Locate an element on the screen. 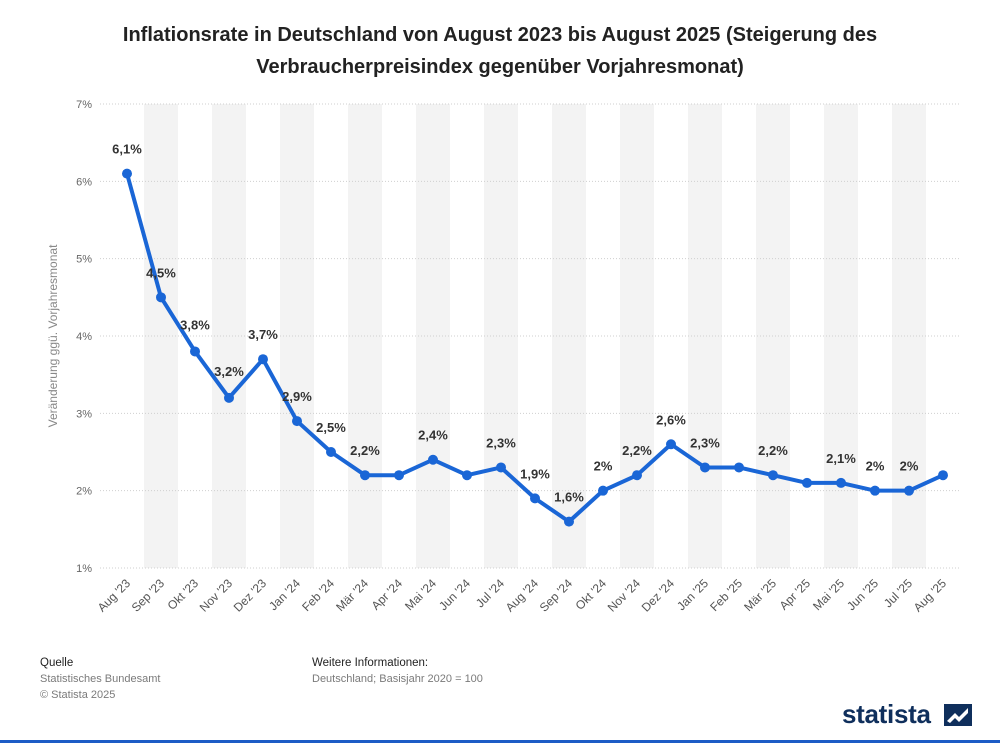 The image size is (1000, 743). x-tick-label: Okt '23 is located at coordinates (183, 594).